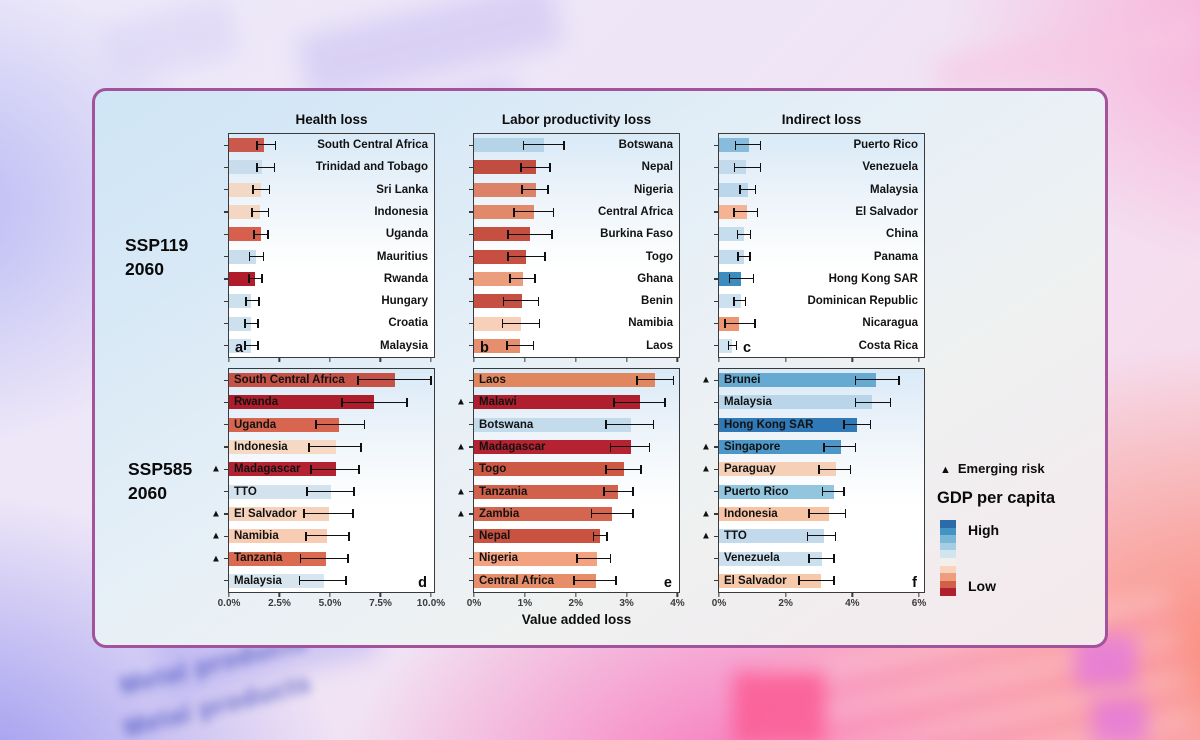  Describe the element at coordinates (503, 491) in the screenshot. I see `country-label-tanzania: Tanzania` at that location.